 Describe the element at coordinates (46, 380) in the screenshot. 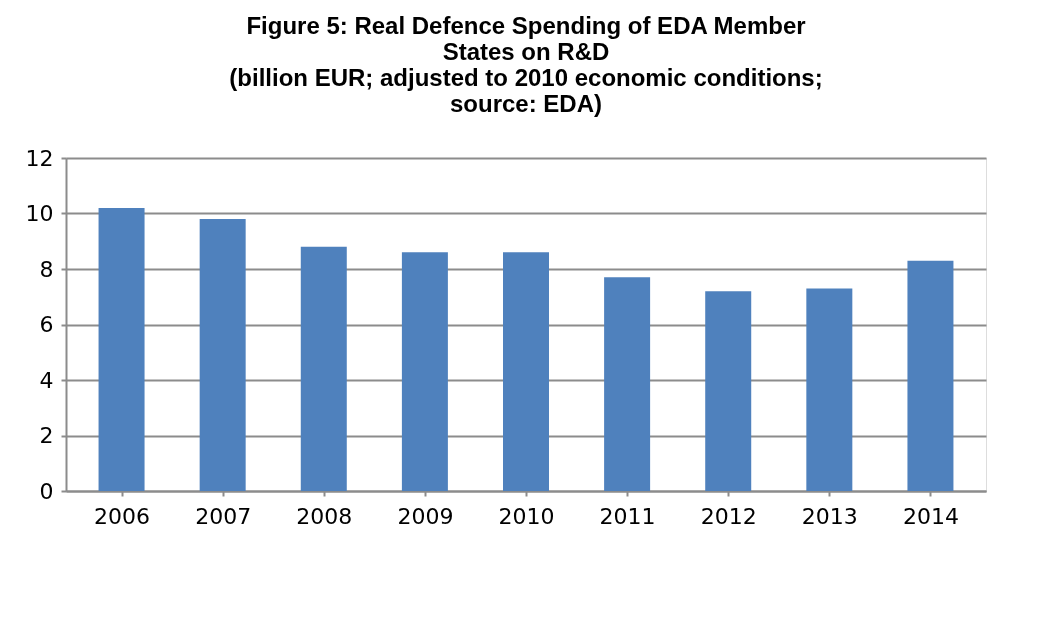

I see `y-tick-label: 4` at that location.